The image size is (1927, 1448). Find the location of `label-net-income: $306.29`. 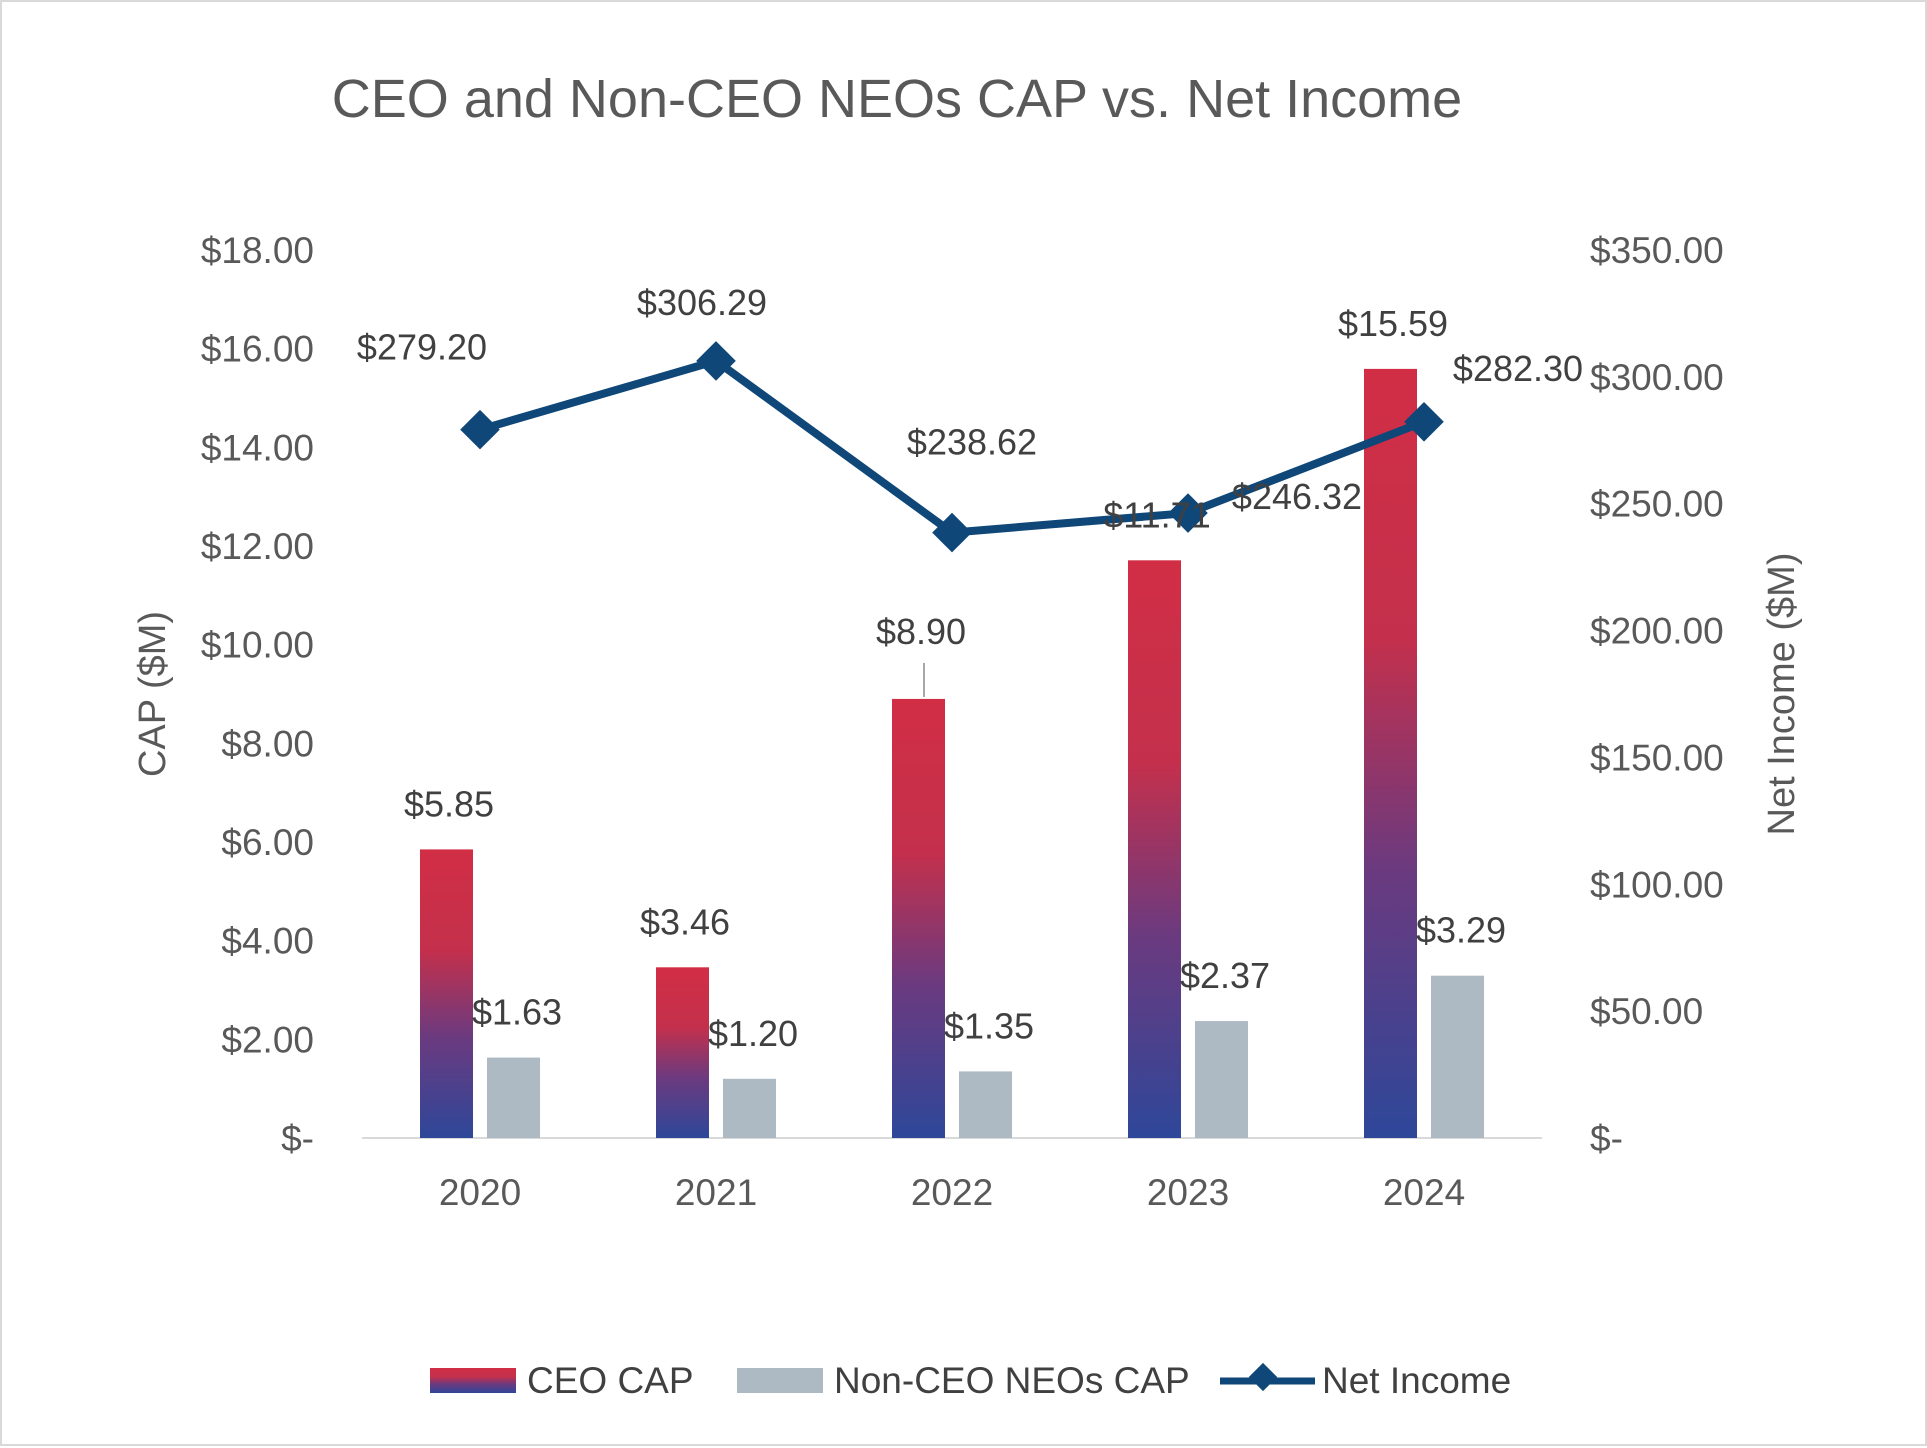

label-net-income: $306.29 is located at coordinates (702, 302).